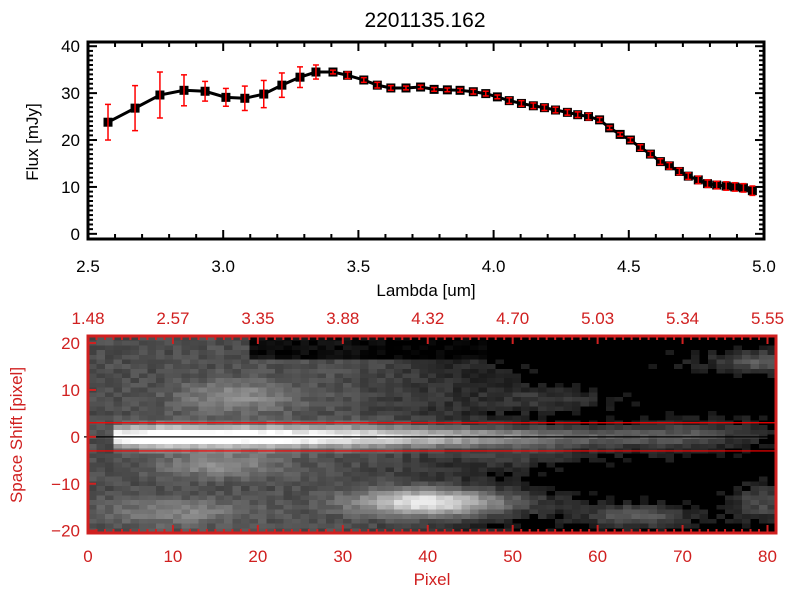 The width and height of the screenshot is (800, 600). What do you see at coordinates (494, 266) in the screenshot?
I see `x-tick-label: 4.0` at bounding box center [494, 266].